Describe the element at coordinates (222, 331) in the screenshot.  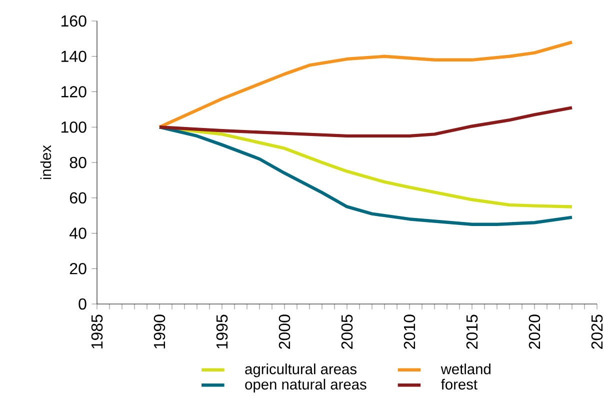
I see `x-tick-label: 1995` at that location.